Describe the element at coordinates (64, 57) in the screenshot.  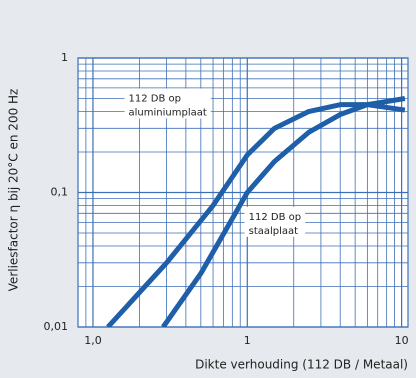
I see `y-tick-label: 1` at that location.